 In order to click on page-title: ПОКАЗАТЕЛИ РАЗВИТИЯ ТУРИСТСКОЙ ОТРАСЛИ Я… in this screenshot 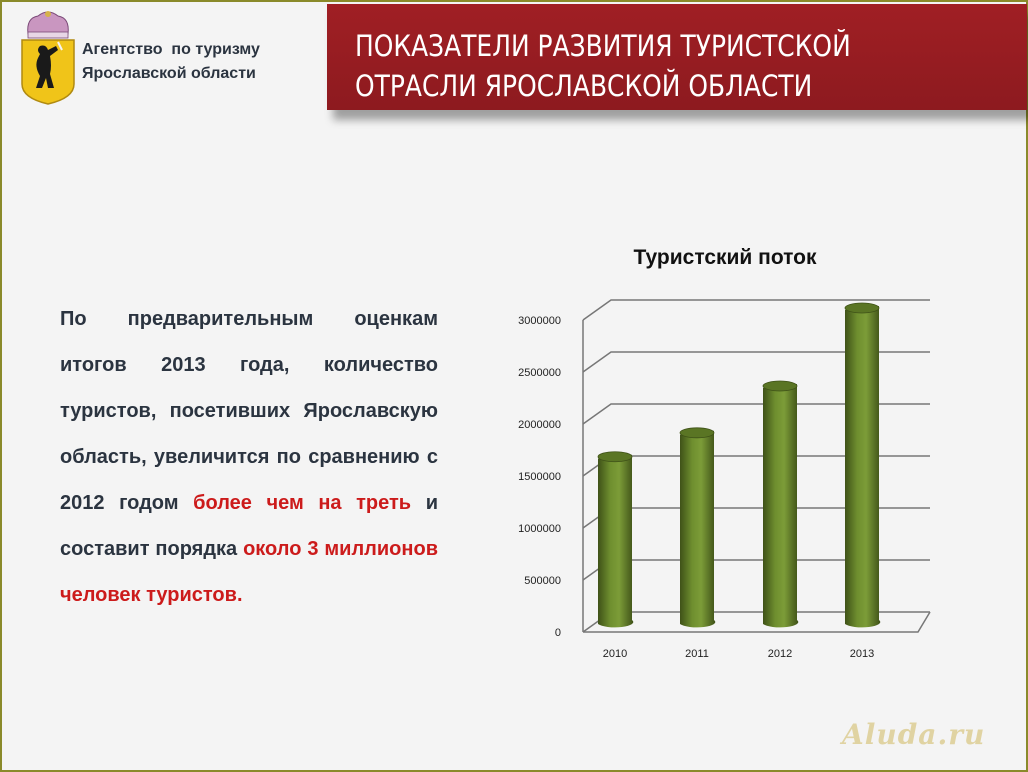, I will do `click(603, 66)`.